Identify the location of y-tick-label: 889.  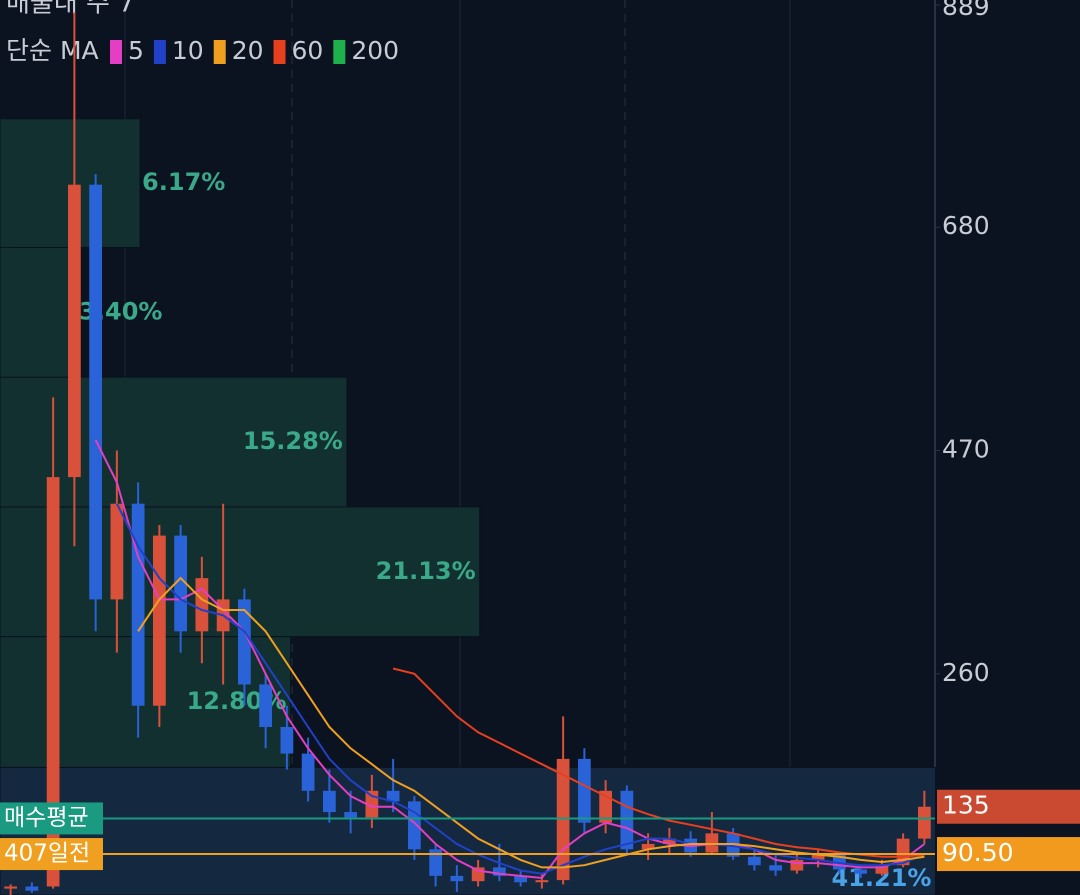
(966, 10).